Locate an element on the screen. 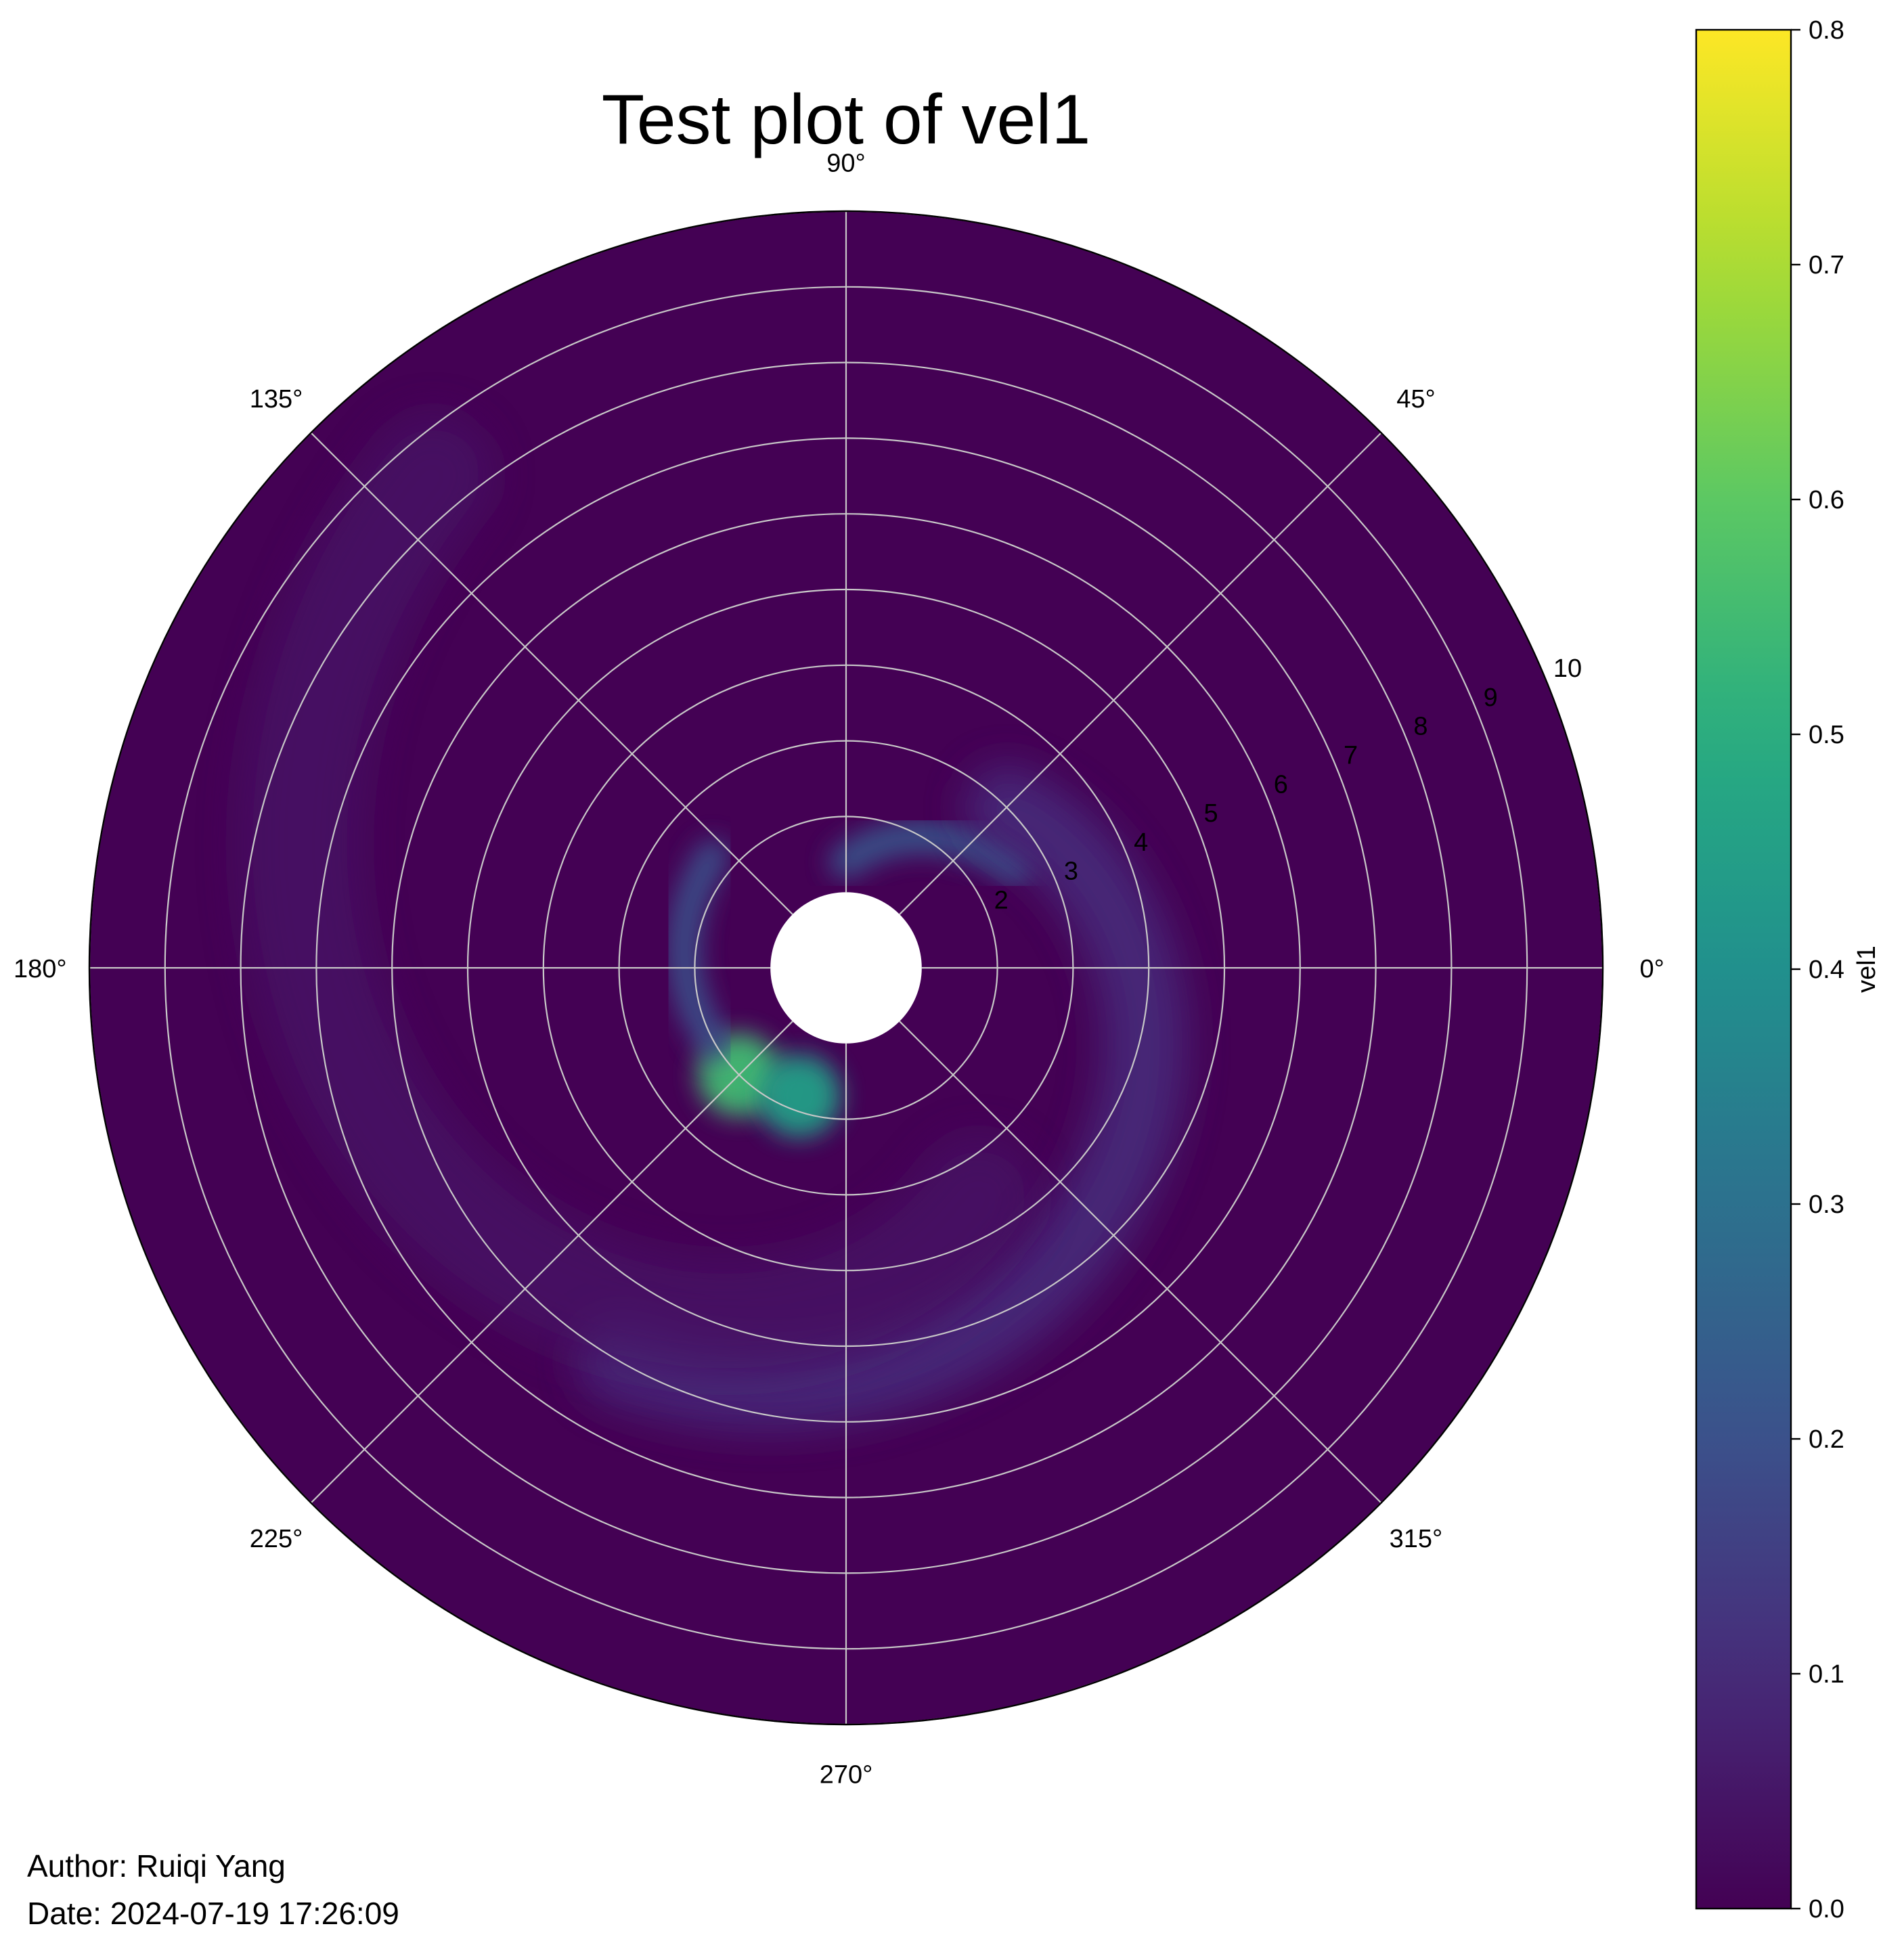  colorbar-tick-label: 0.4 is located at coordinates (1826, 970).